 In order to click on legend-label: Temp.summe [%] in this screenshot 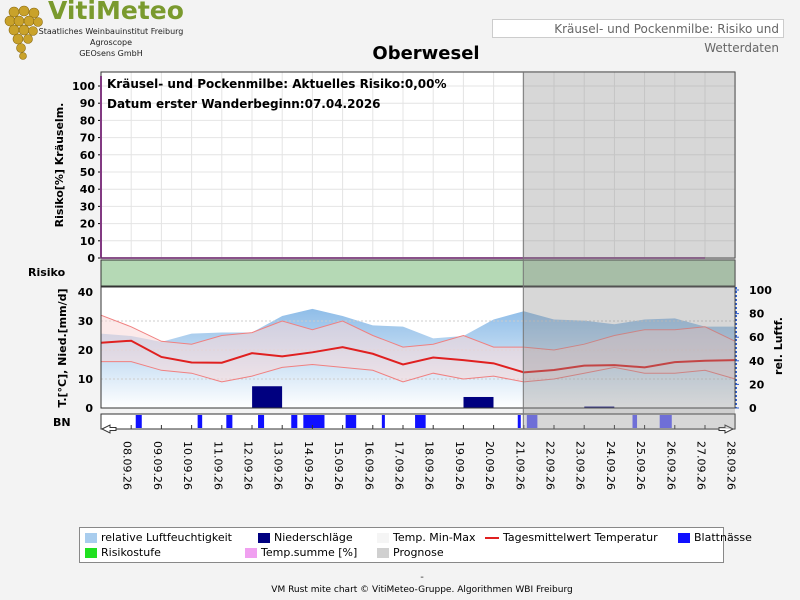, I will do `click(309, 552)`.